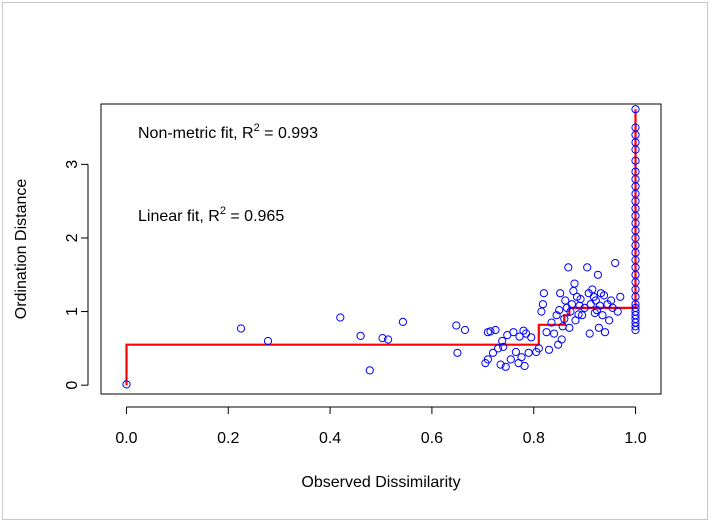 This screenshot has width=712, height=524. Describe the element at coordinates (380, 482) in the screenshot. I see `x-axis-label: Observed Dissimilarity` at that location.